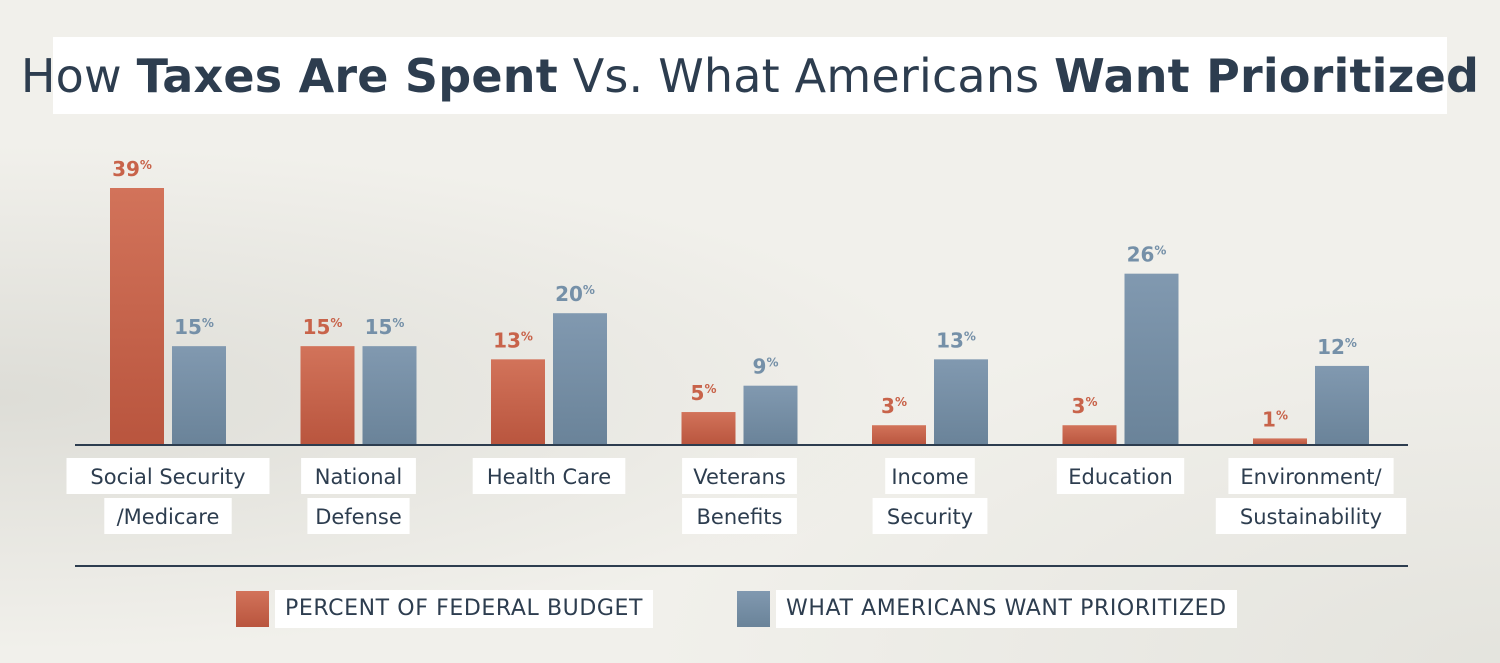 The image size is (1500, 663). I want to click on title-part-3: Vs. What Americans, so click(806, 75).